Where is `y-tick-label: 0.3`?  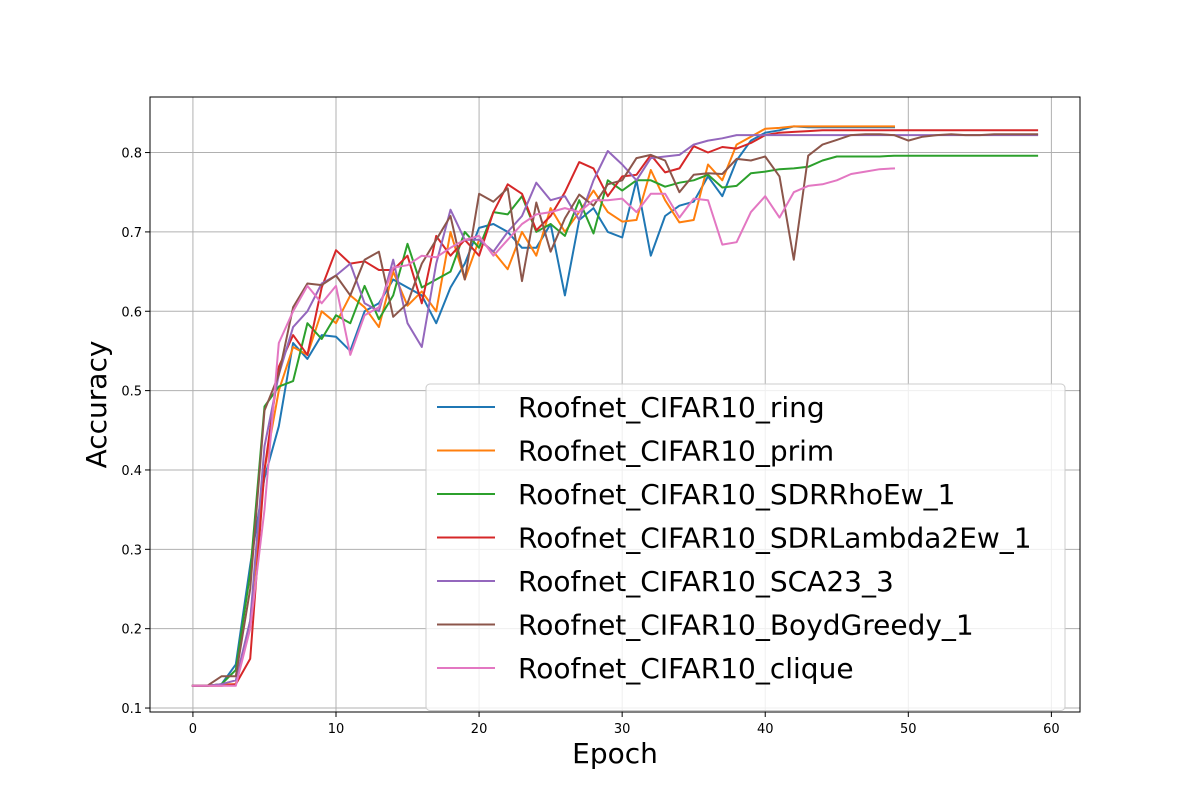 y-tick-label: 0.3 is located at coordinates (131, 550).